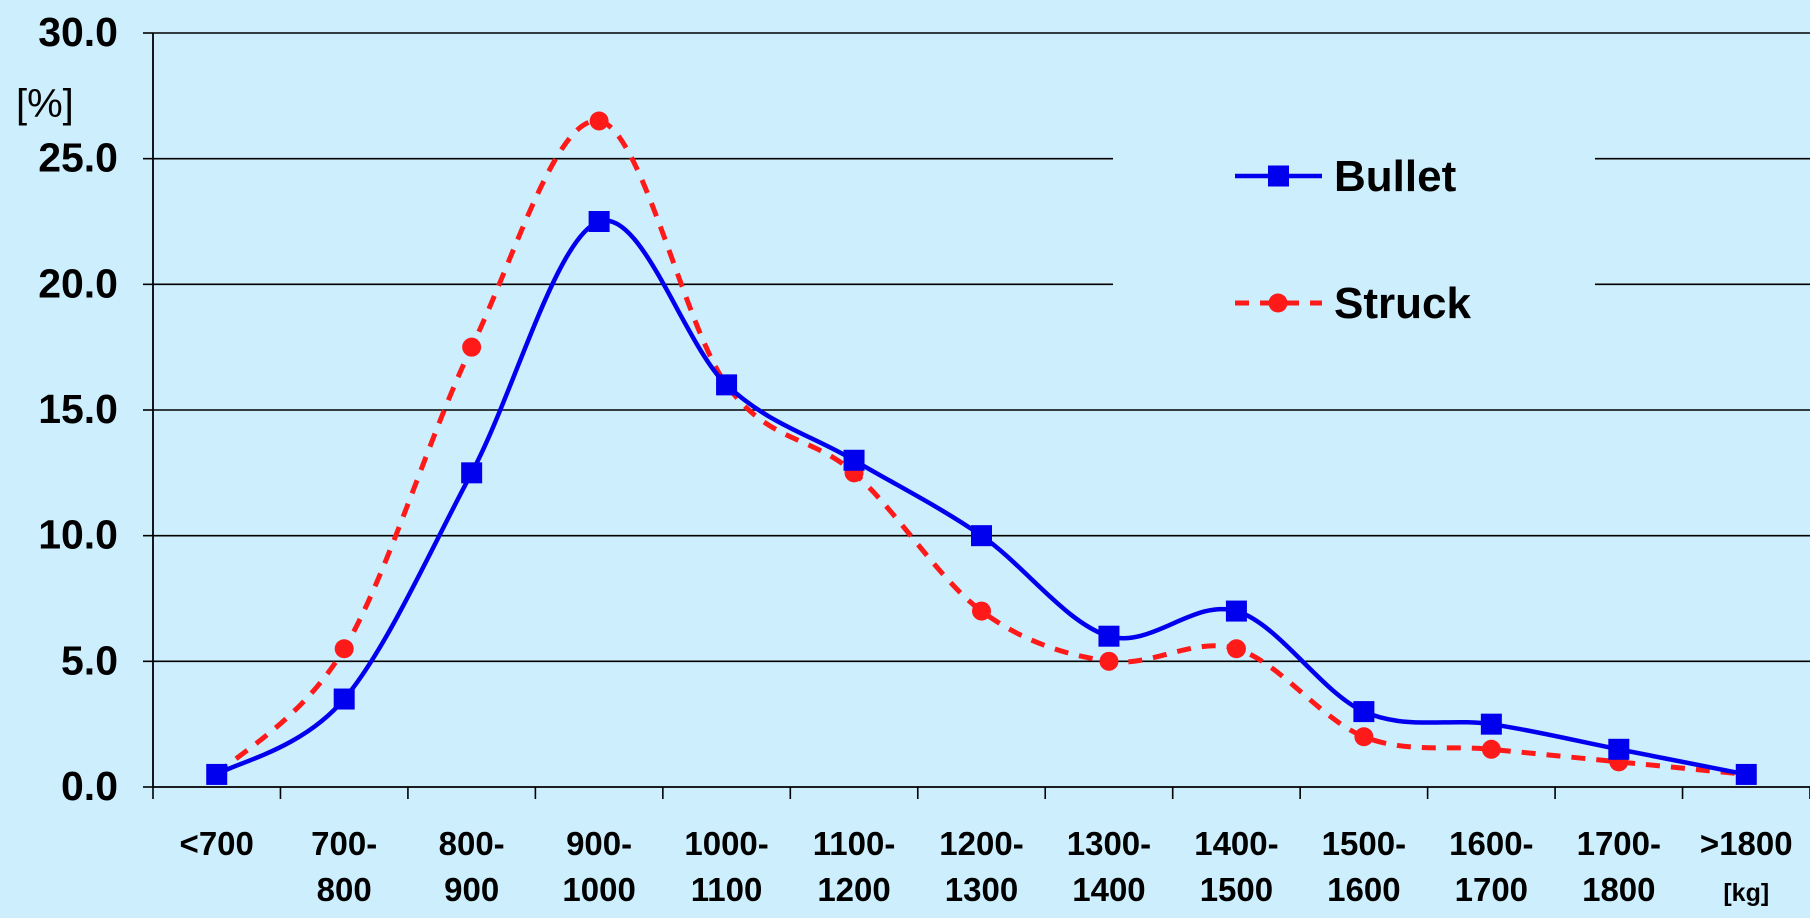 This screenshot has width=1810, height=918. What do you see at coordinates (854, 843) in the screenshot?
I see `x-tick-label-line: 1100-` at bounding box center [854, 843].